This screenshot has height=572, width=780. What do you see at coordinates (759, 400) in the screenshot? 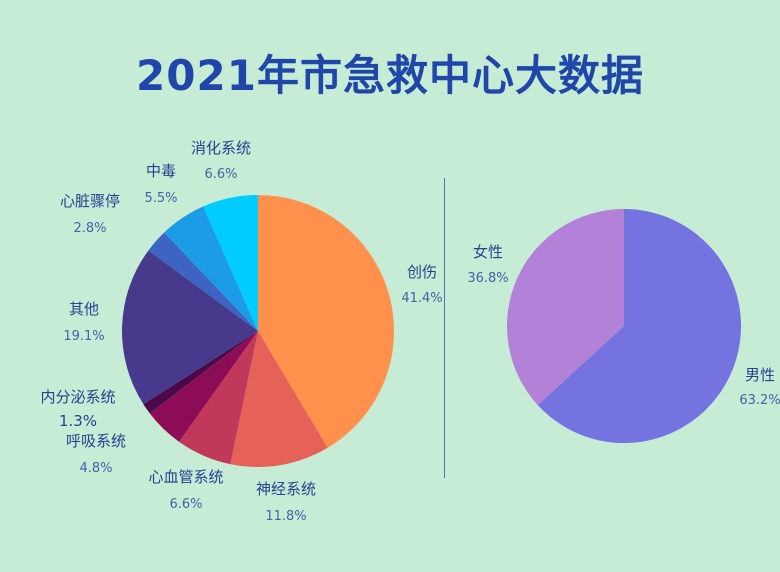
I see `pie2-label-value-0: 63.2%` at bounding box center [759, 400].